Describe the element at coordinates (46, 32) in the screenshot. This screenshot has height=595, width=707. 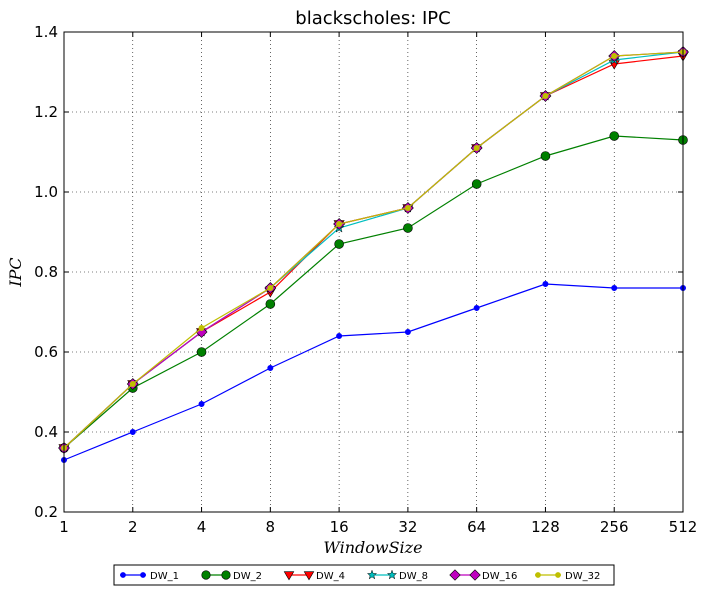
I see `y-tick-label: 1.4` at that location.